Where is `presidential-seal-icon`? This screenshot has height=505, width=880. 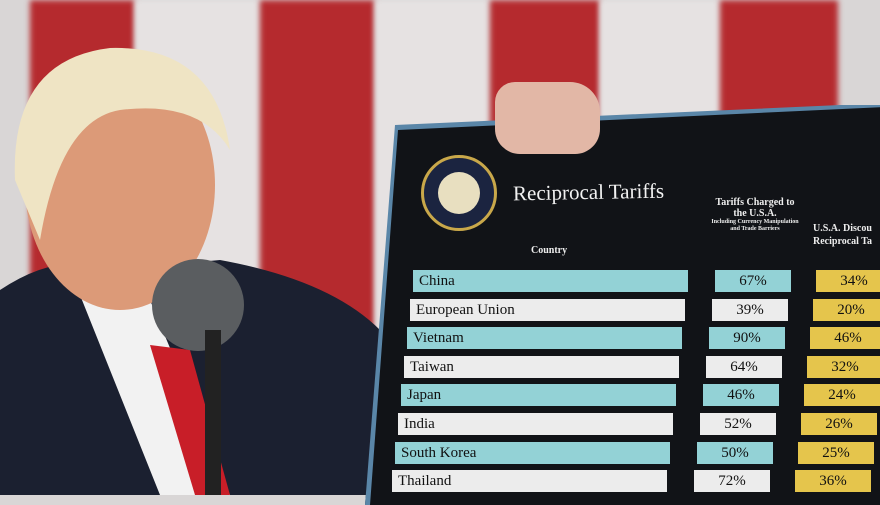 presidential-seal-icon is located at coordinates (459, 193).